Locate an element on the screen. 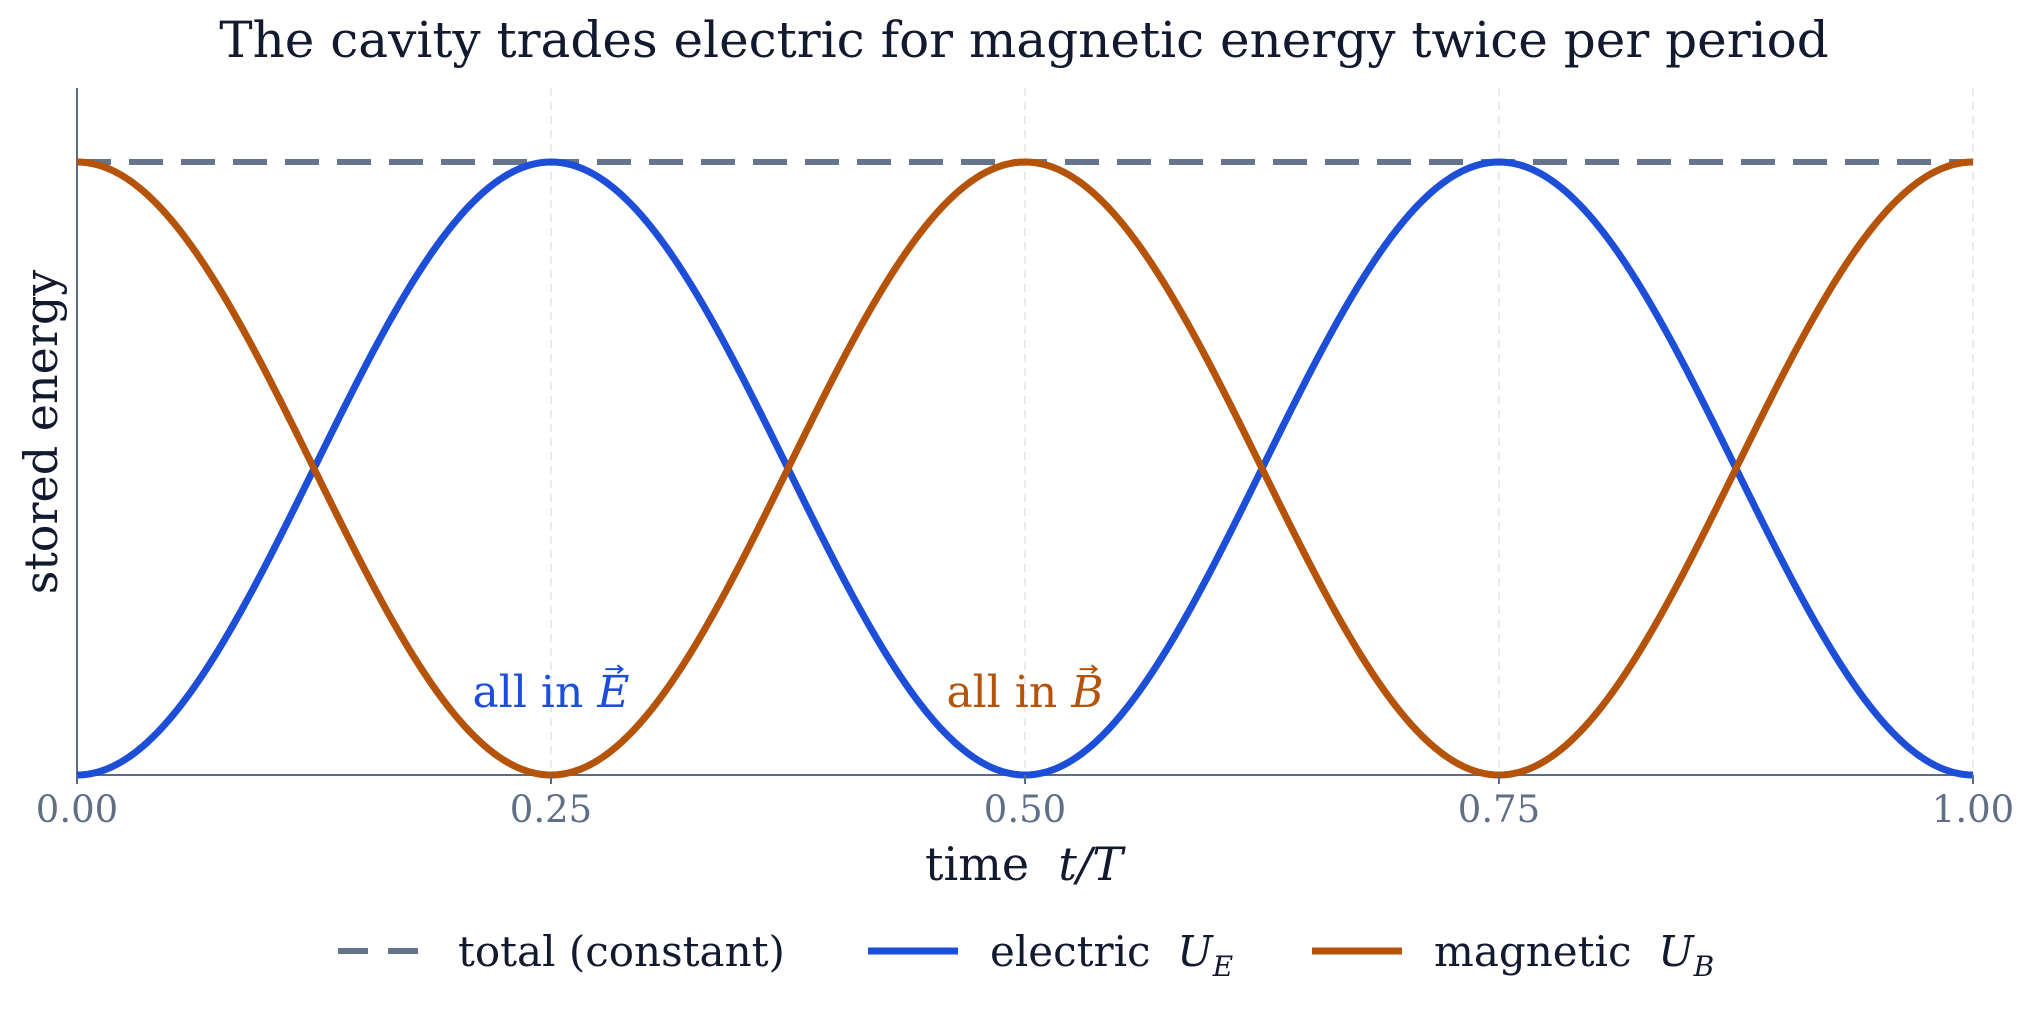 The height and width of the screenshot is (1017, 2036). legend-label: magnetic UB is located at coordinates (1574, 955).